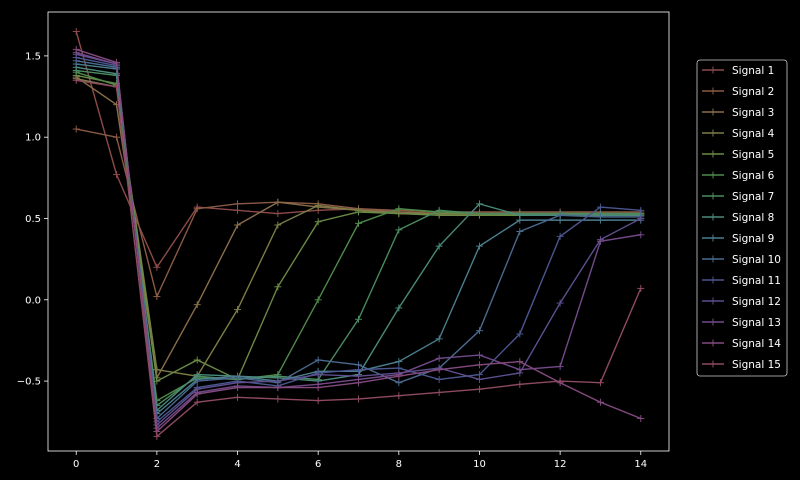 This screenshot has height=480, width=800. What do you see at coordinates (756, 281) in the screenshot?
I see `legend-label: Signal 11` at bounding box center [756, 281].